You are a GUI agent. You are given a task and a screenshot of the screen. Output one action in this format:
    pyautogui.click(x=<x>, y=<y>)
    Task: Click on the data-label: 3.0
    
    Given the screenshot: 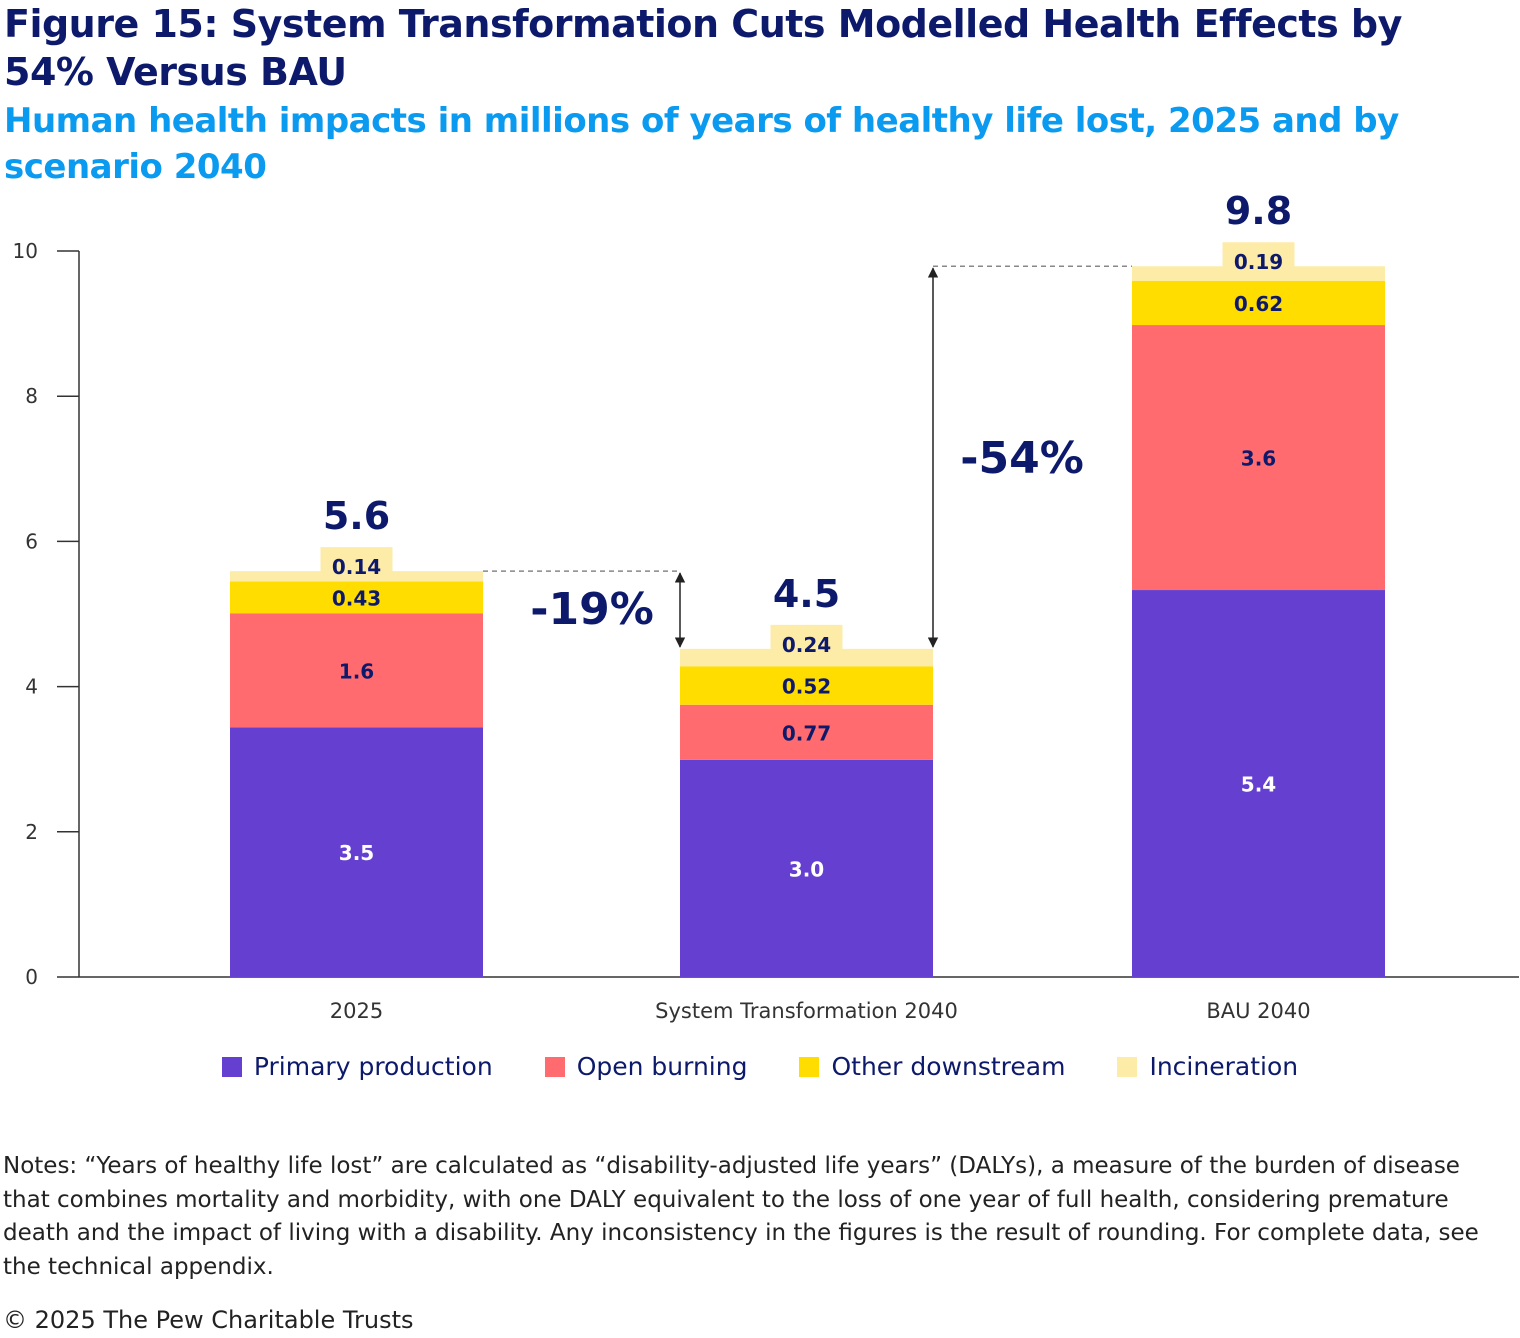 What is the action you would take?
    pyautogui.click(x=806, y=869)
    